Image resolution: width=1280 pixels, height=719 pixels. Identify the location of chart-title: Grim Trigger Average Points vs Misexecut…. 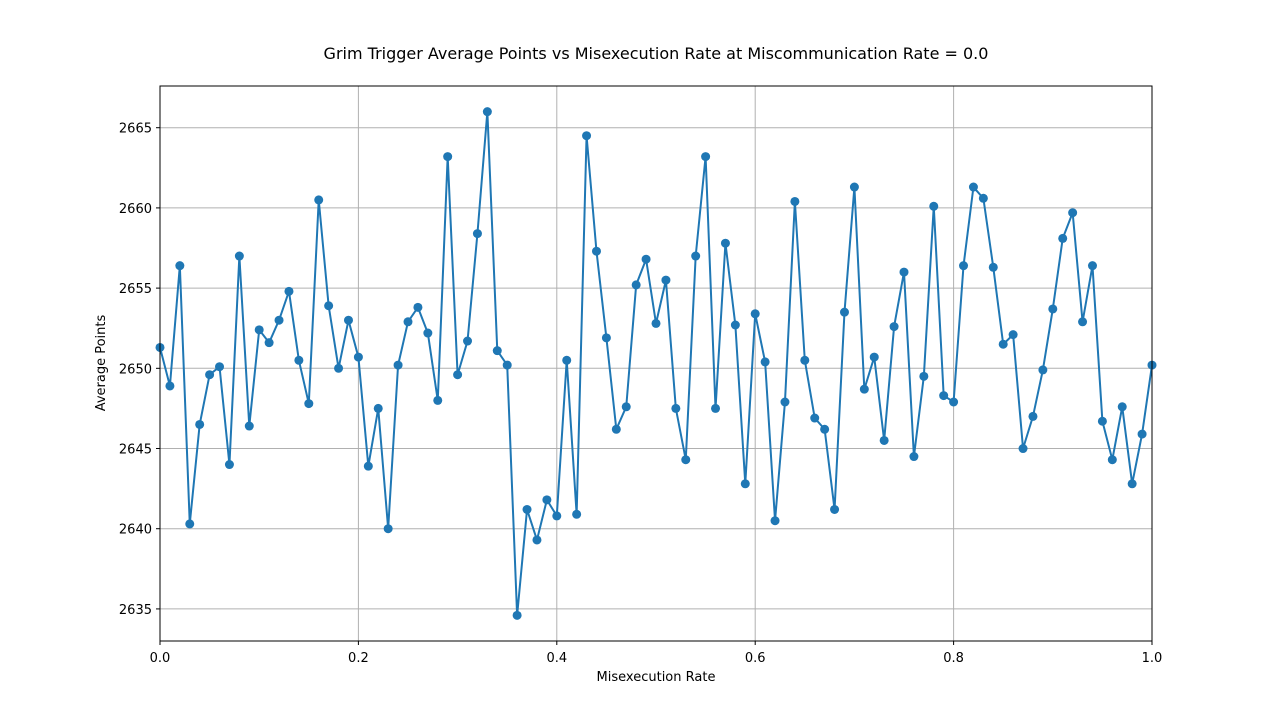
(656, 53).